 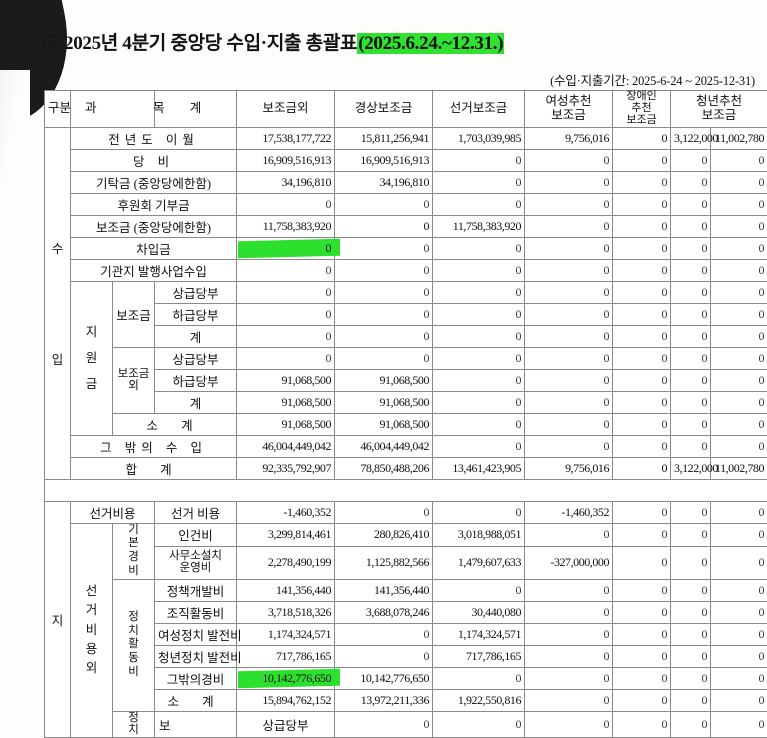 I want to click on header-youth-rec-subsidy: 청년추천 보조금, so click(x=719, y=109).